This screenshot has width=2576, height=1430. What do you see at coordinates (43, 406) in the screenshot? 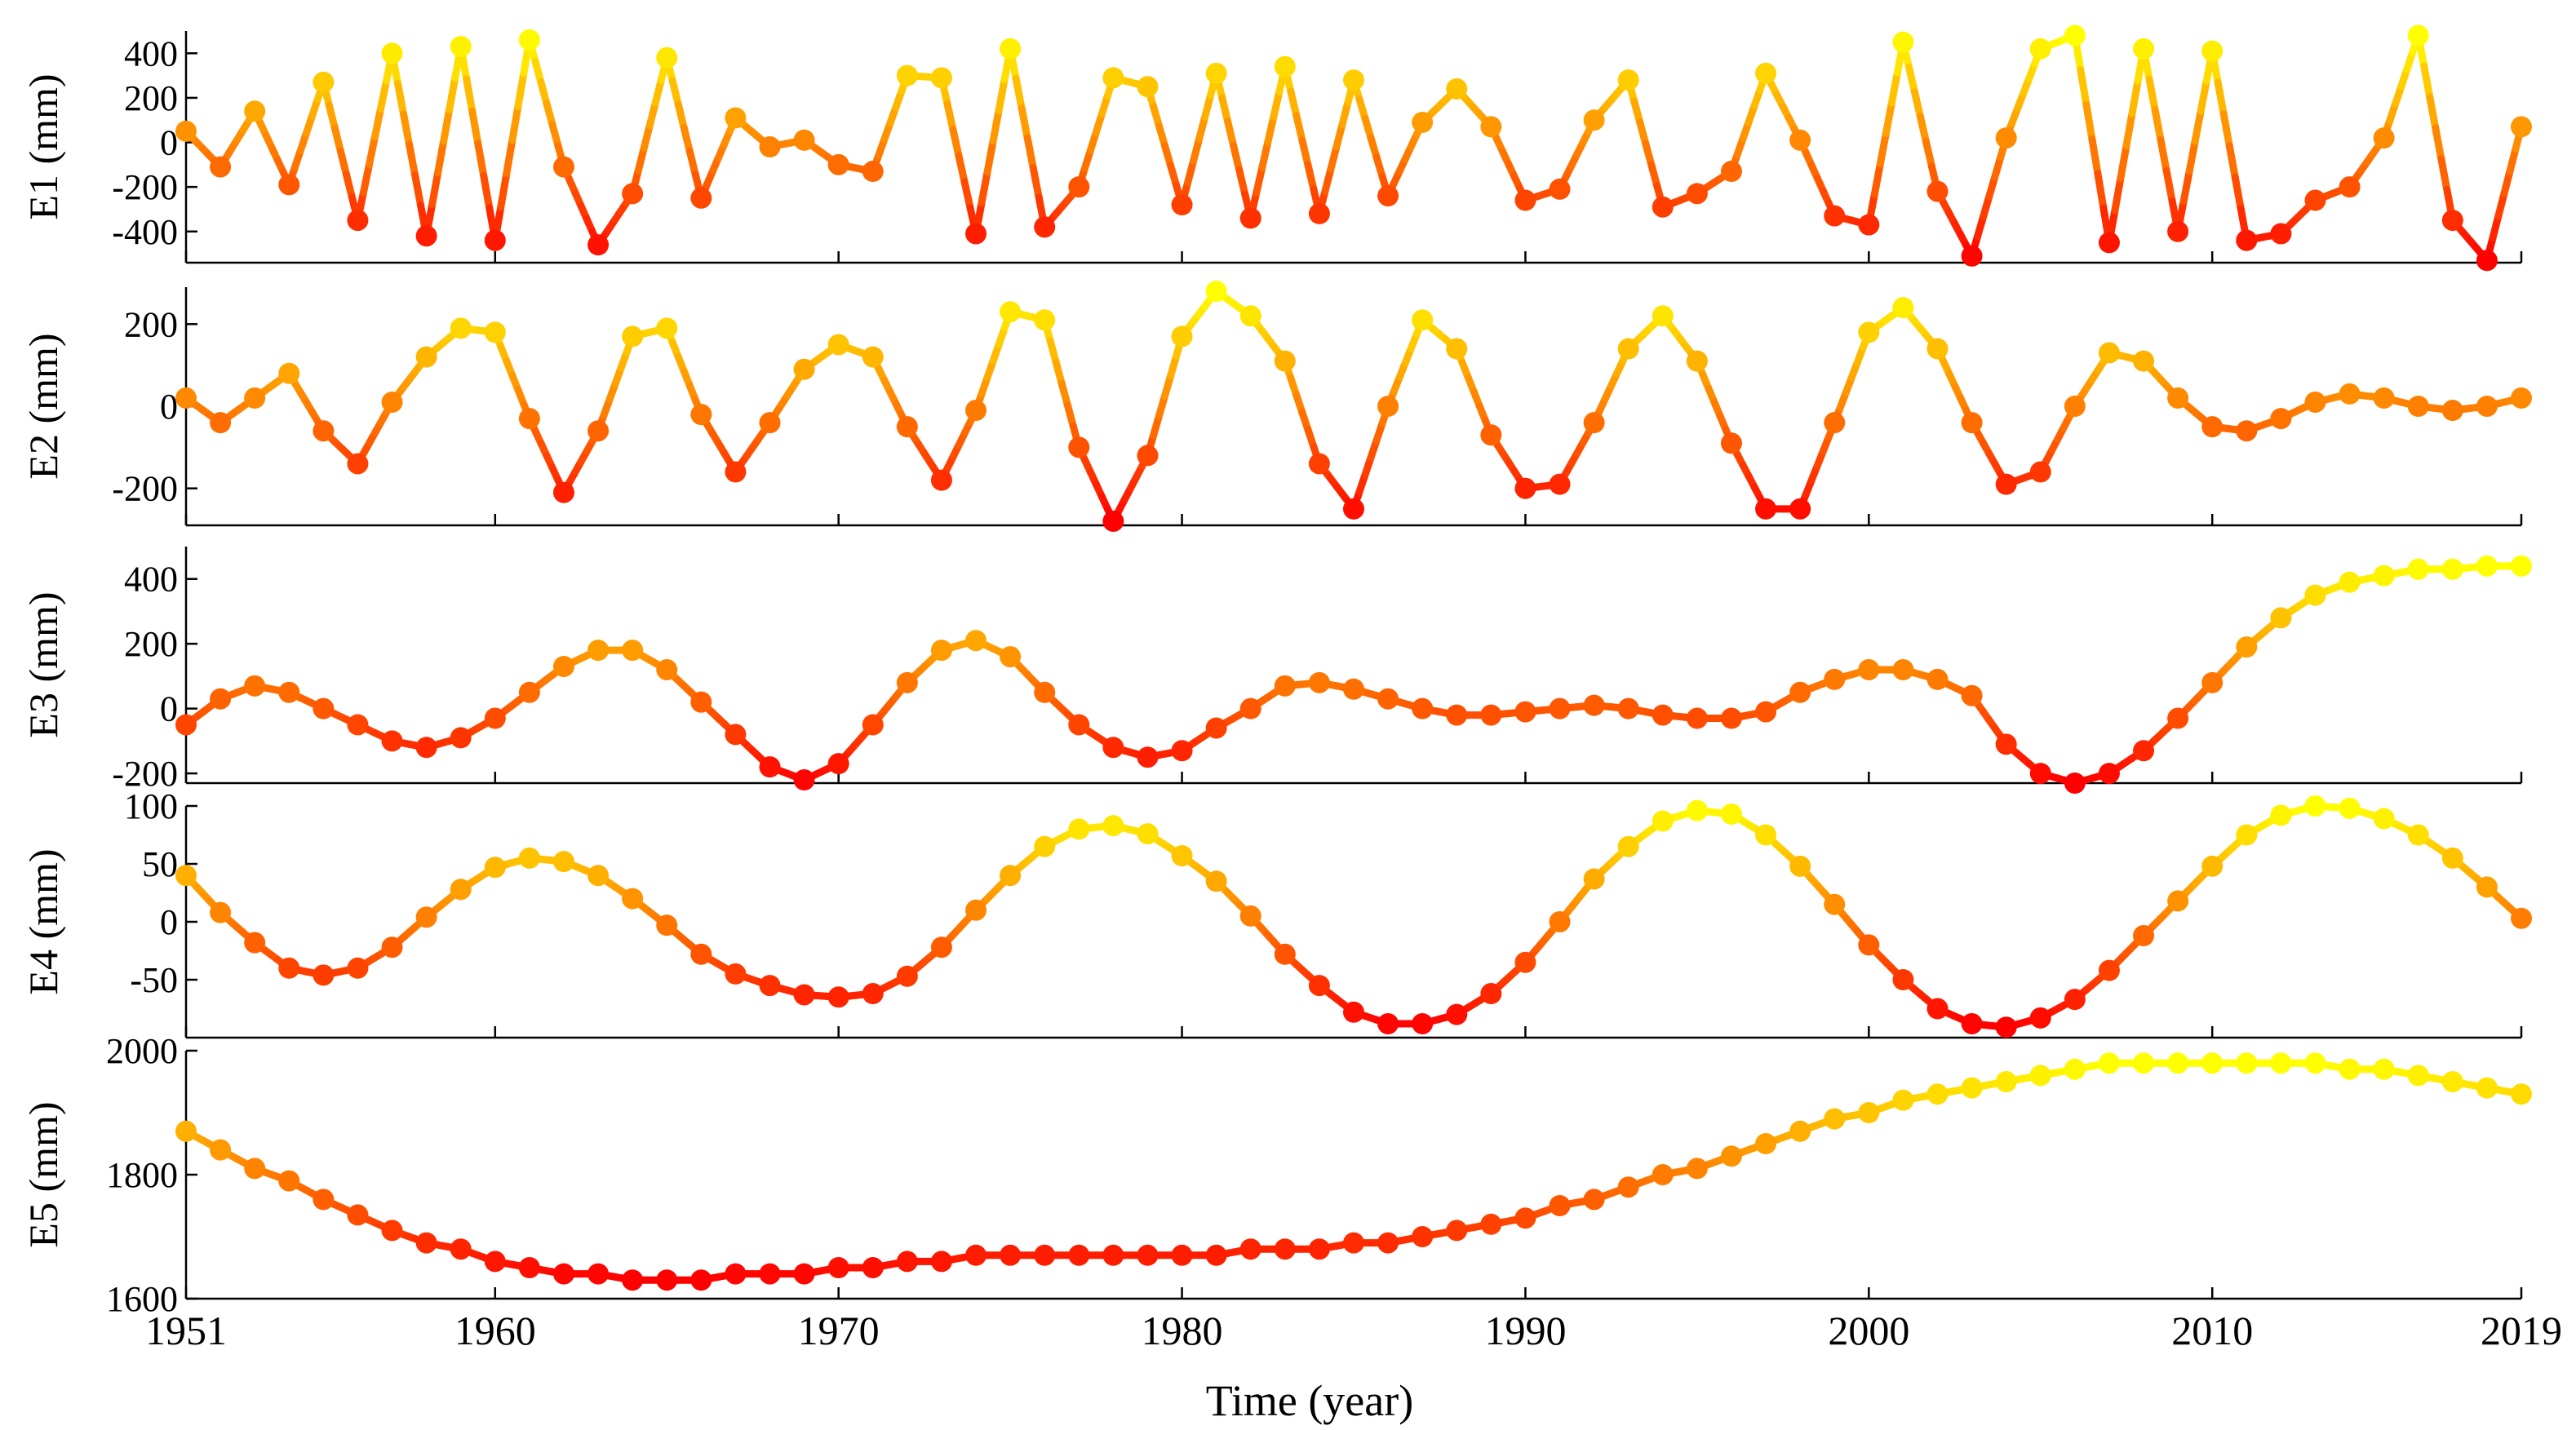
I see `y-axis-label: E2 (mm)` at bounding box center [43, 406].